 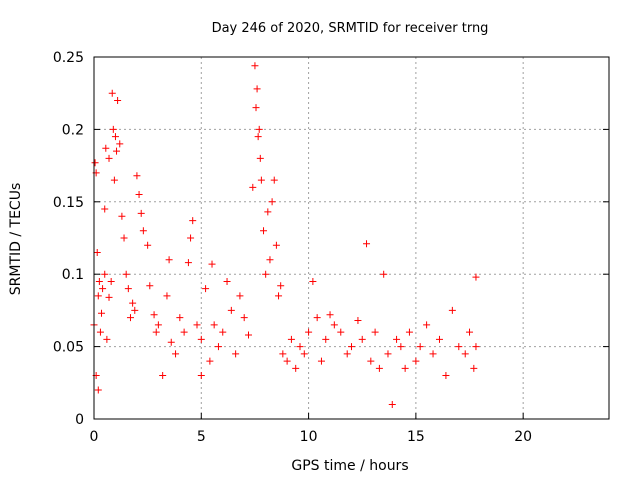 What do you see at coordinates (79, 420) in the screenshot?
I see `y-tick-label: 0` at bounding box center [79, 420].